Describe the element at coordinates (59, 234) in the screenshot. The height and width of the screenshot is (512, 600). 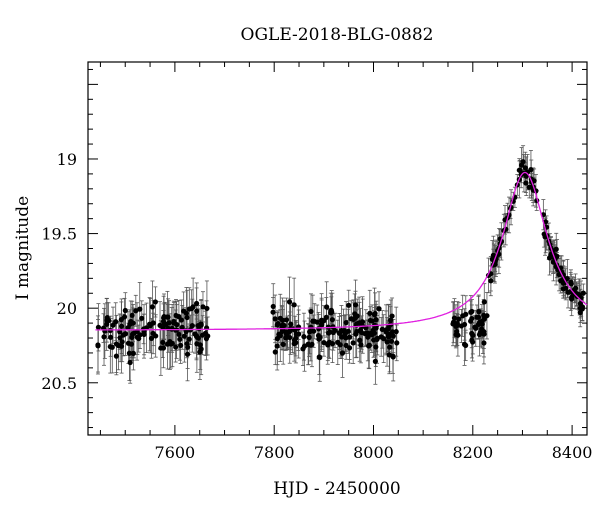
I see `y-tick-label: 19.5` at that location.